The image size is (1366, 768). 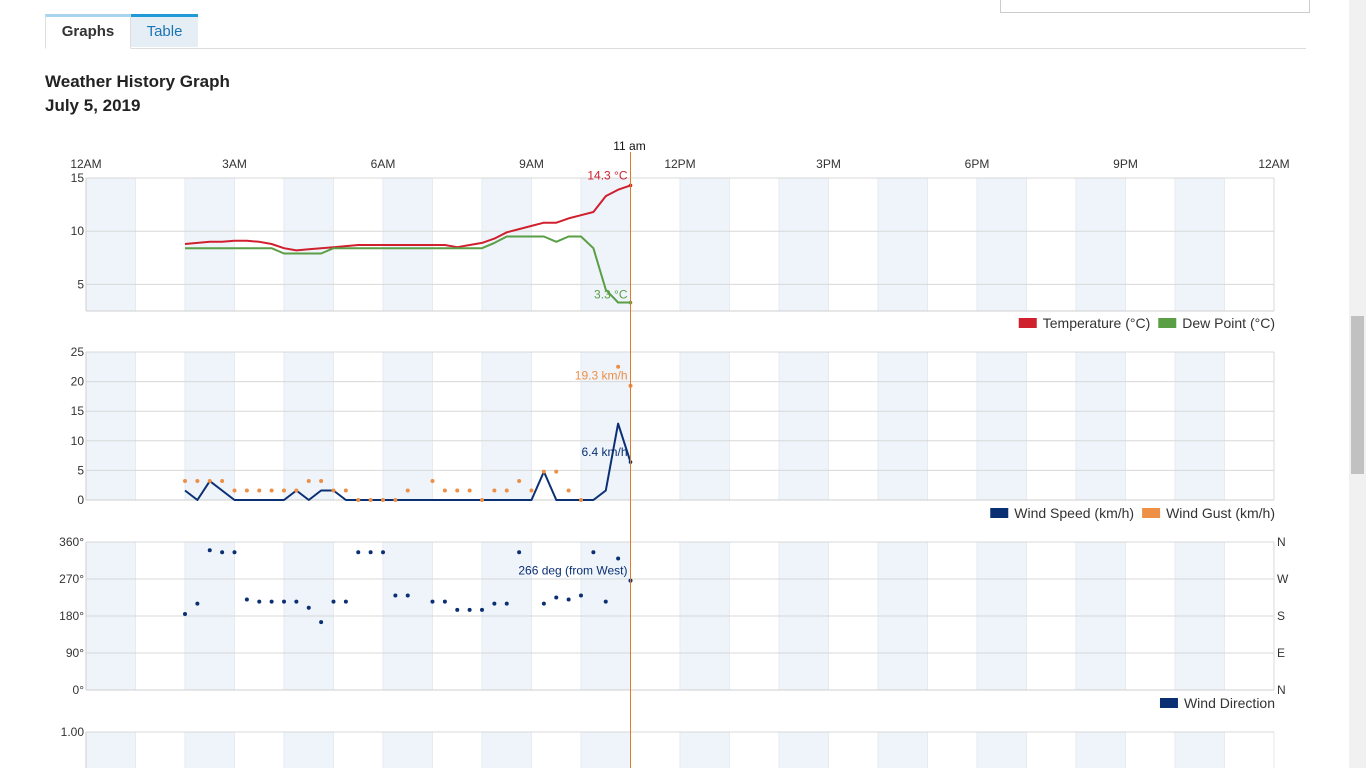 I want to click on value-annotation: 14.3 °C, so click(x=607, y=175).